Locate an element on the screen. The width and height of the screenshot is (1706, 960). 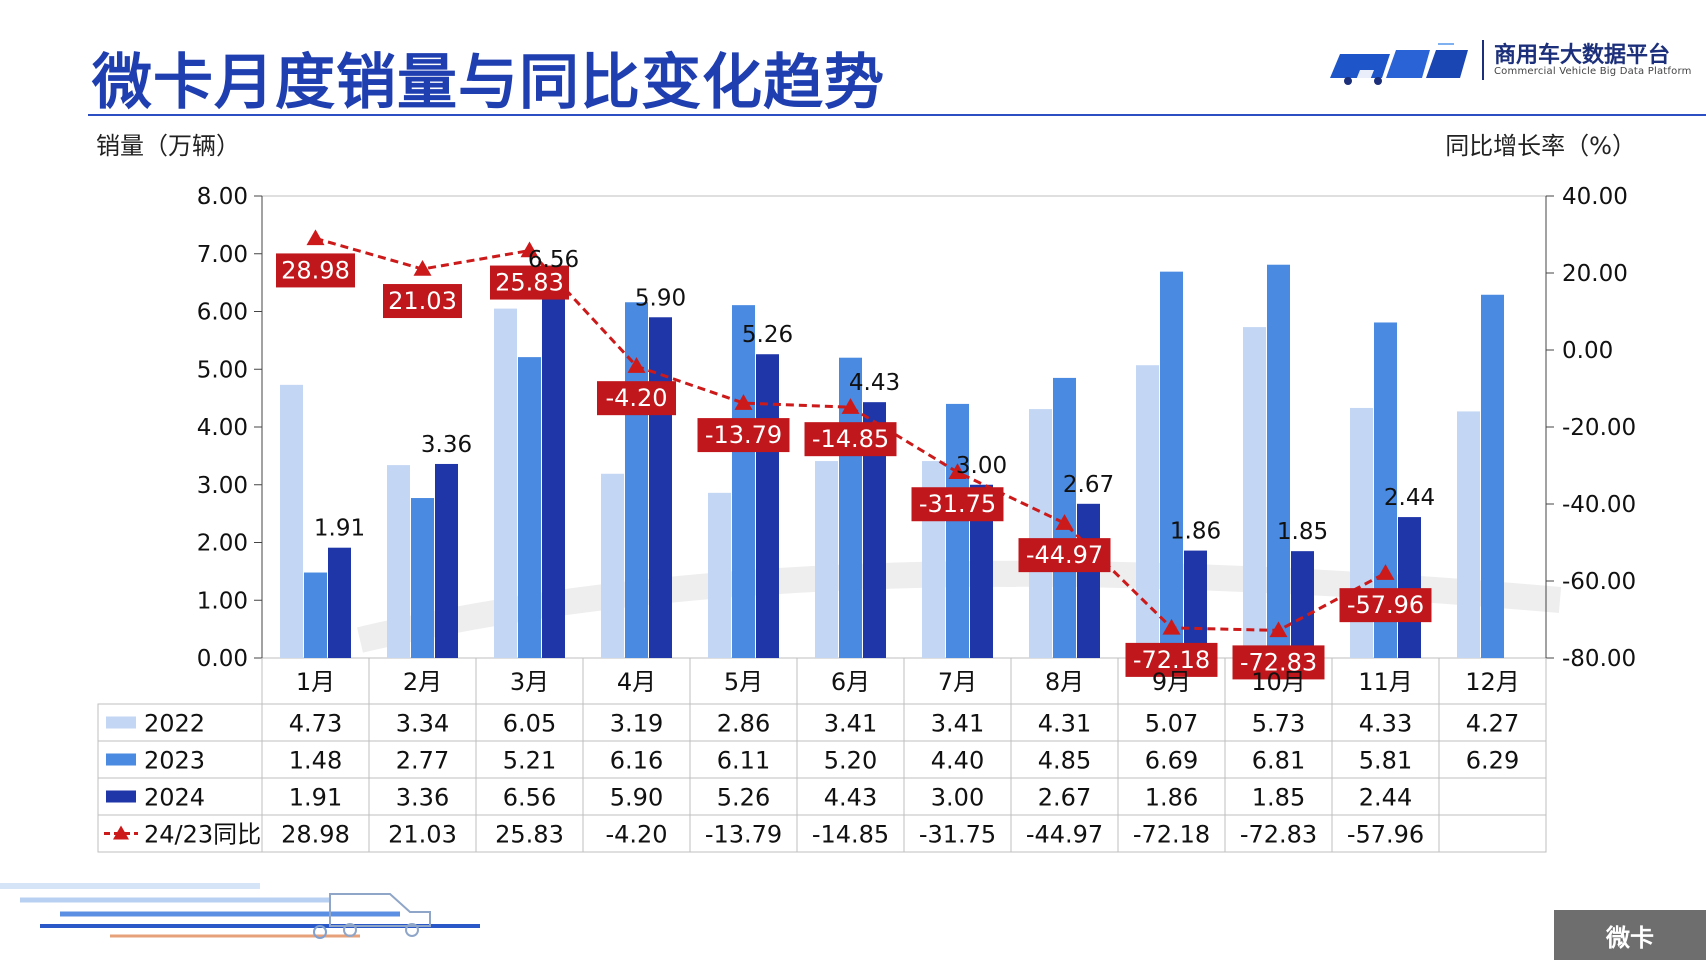
page-title: 微卡月度销量与同比变化趋势 is located at coordinates (488, 83).